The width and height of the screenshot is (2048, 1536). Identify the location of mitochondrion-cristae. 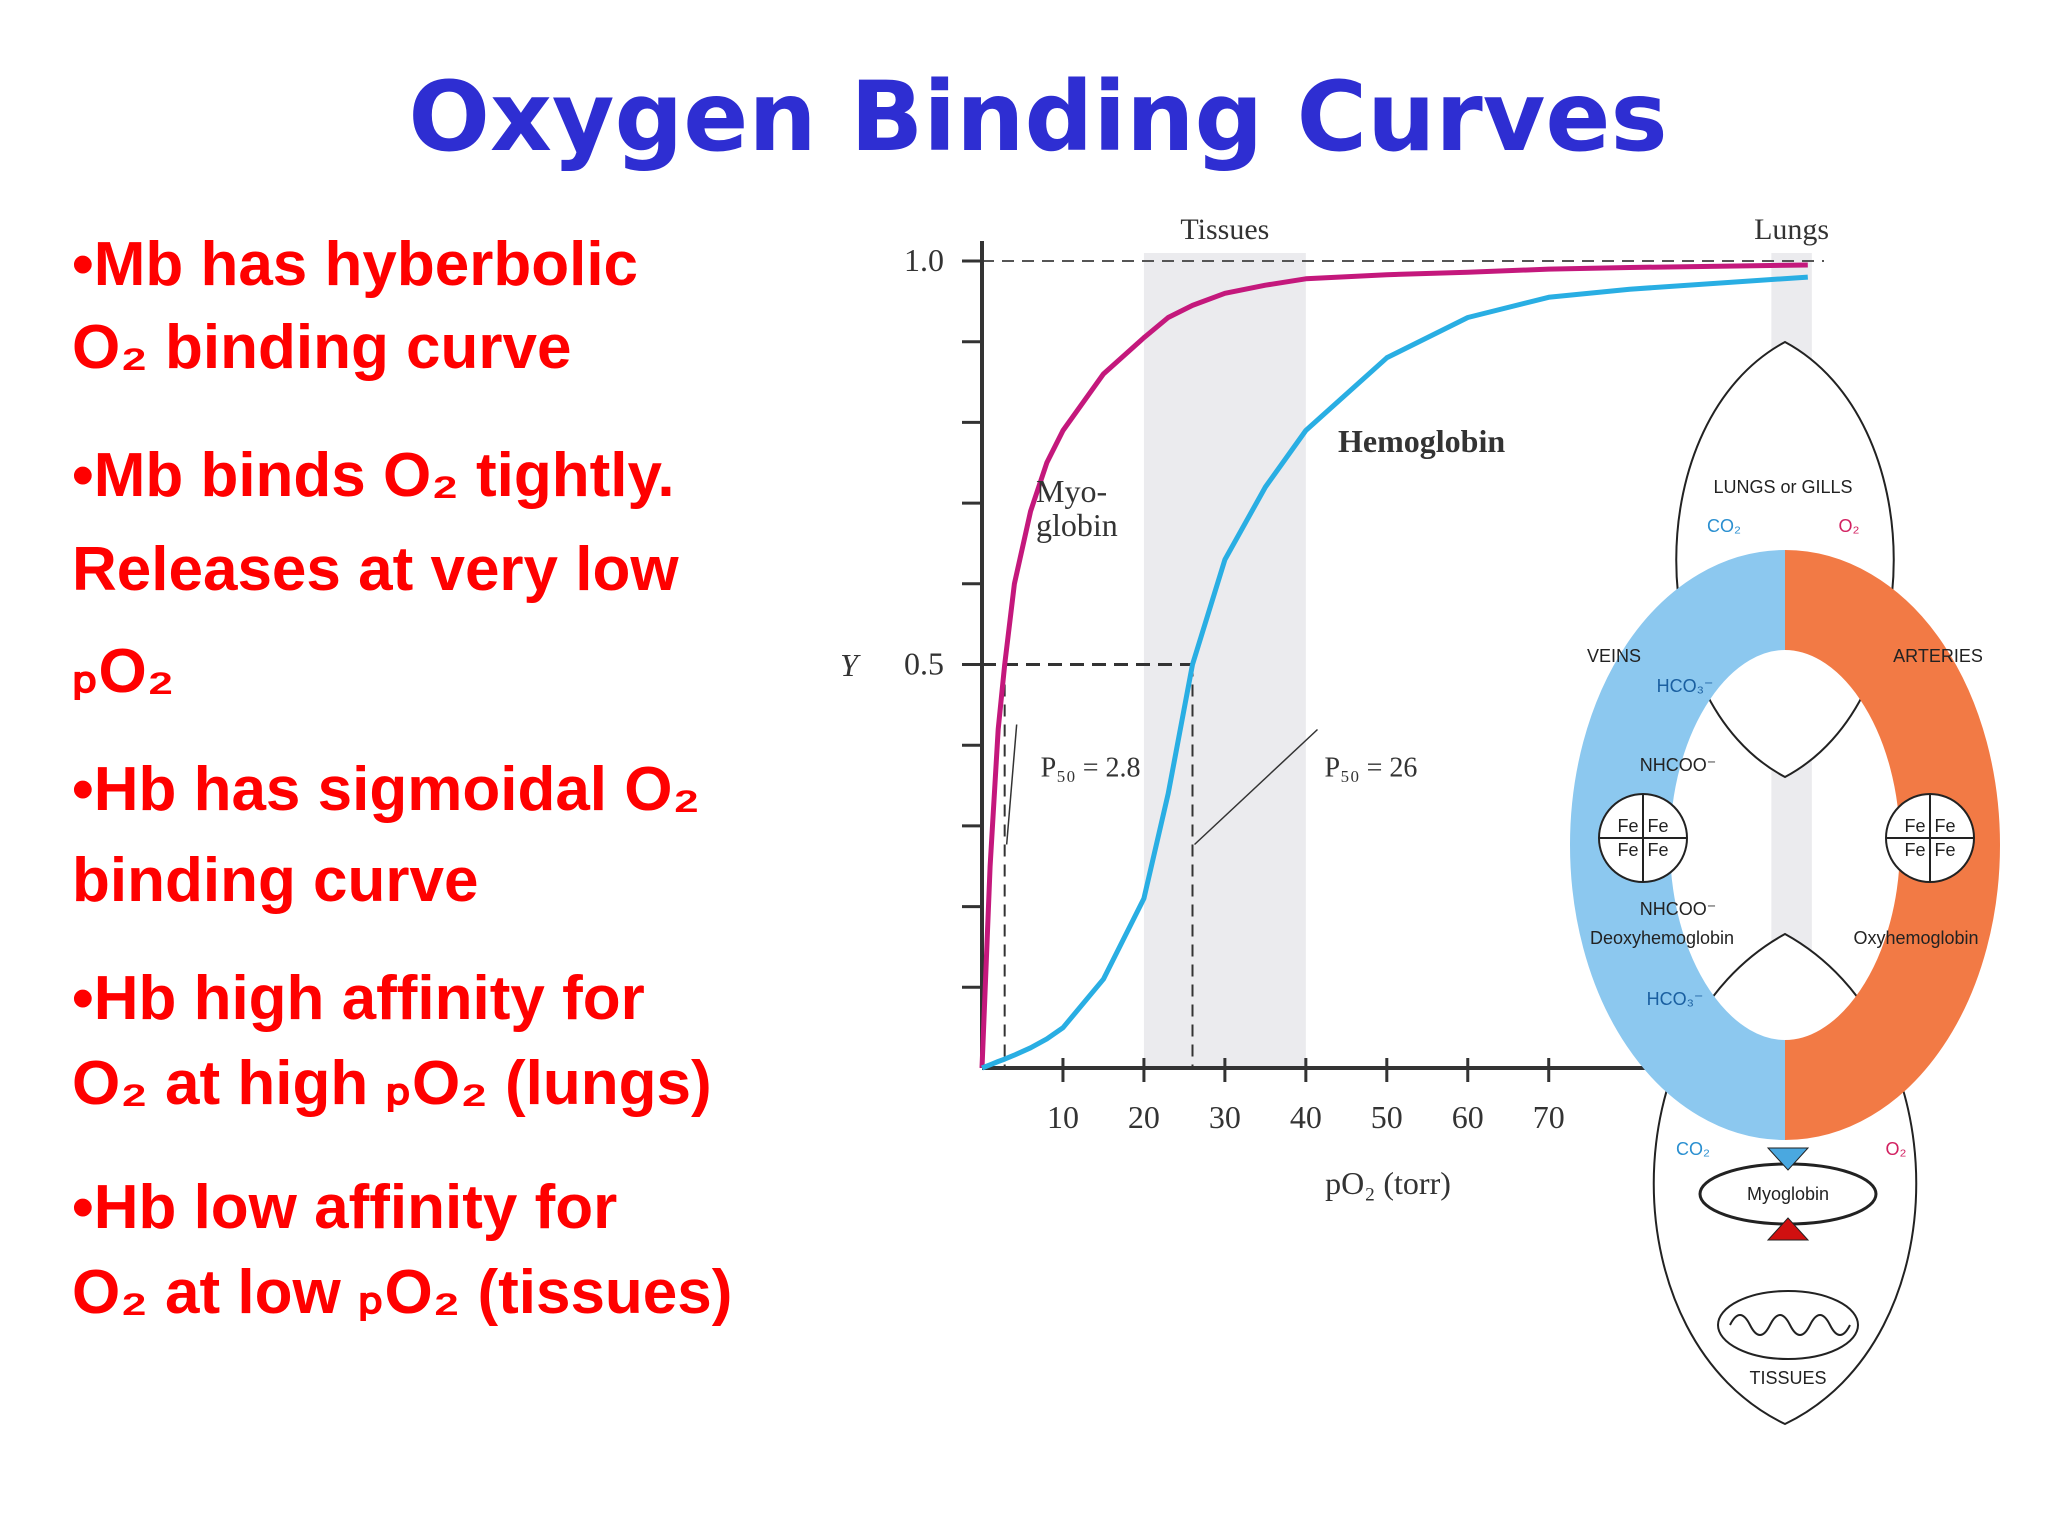
(1790, 1325).